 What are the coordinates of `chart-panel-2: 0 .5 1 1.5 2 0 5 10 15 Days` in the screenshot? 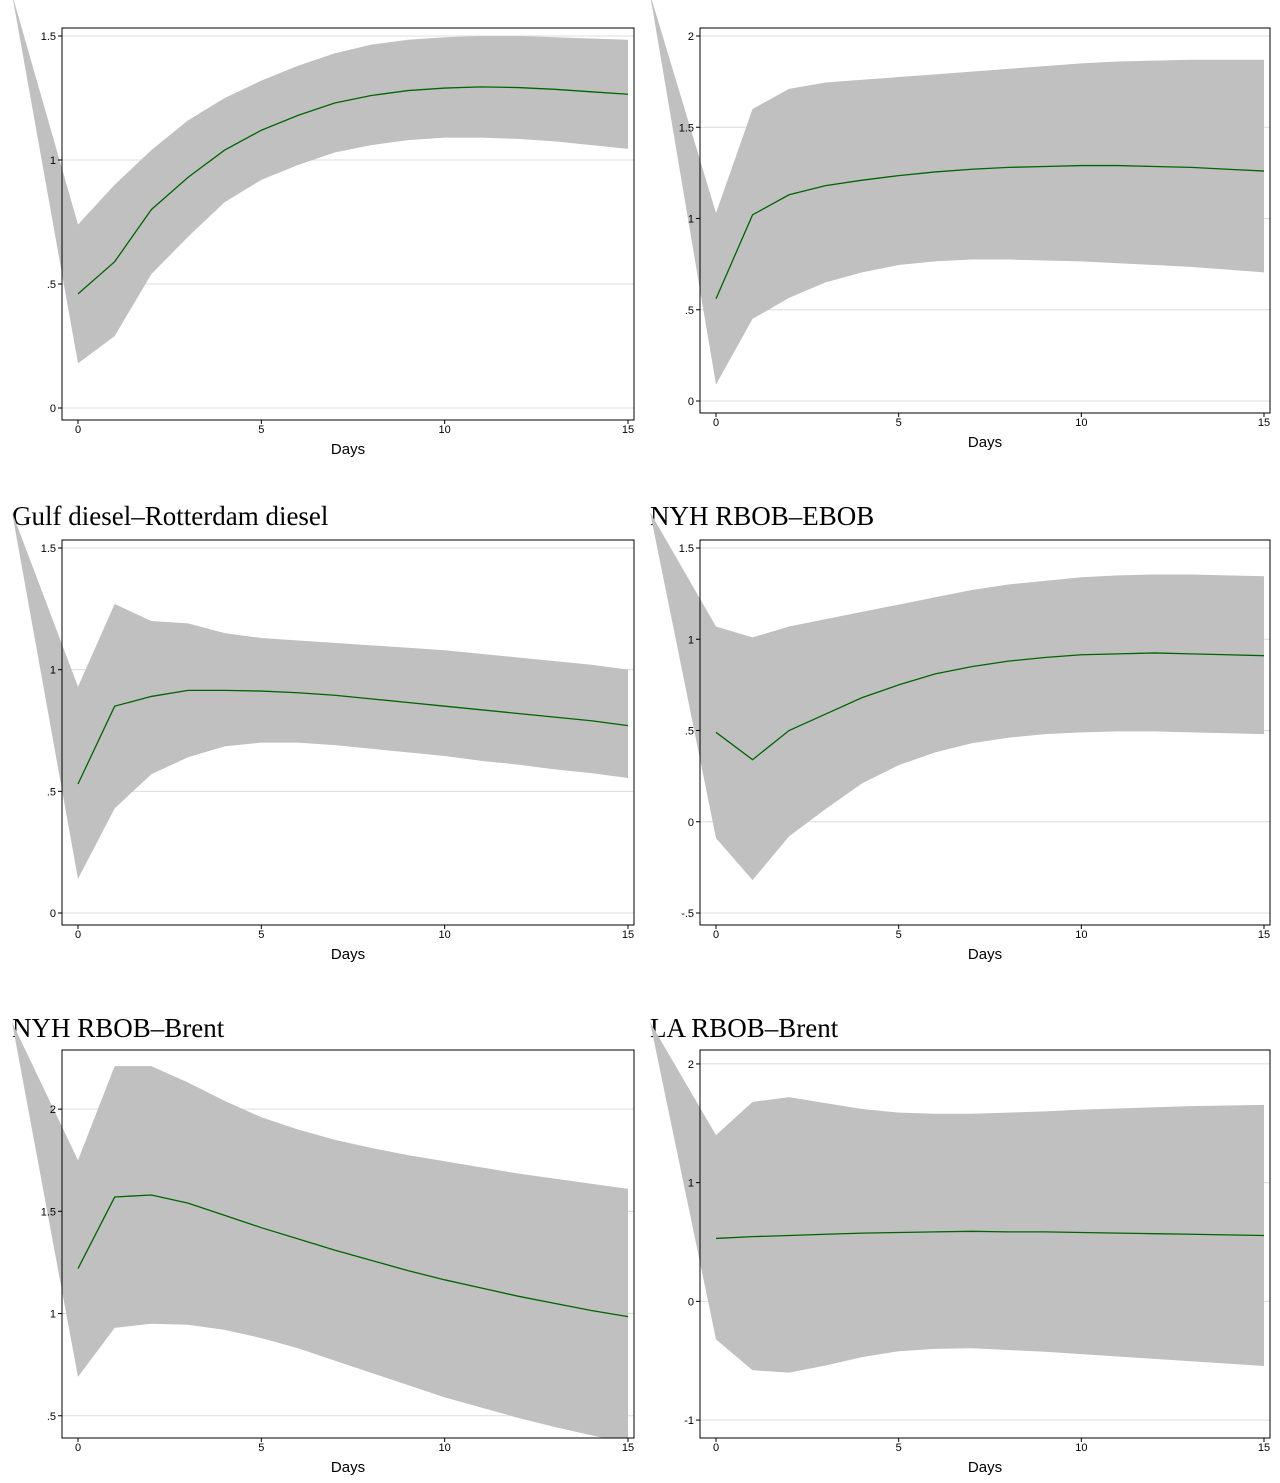 It's located at (961, 225).